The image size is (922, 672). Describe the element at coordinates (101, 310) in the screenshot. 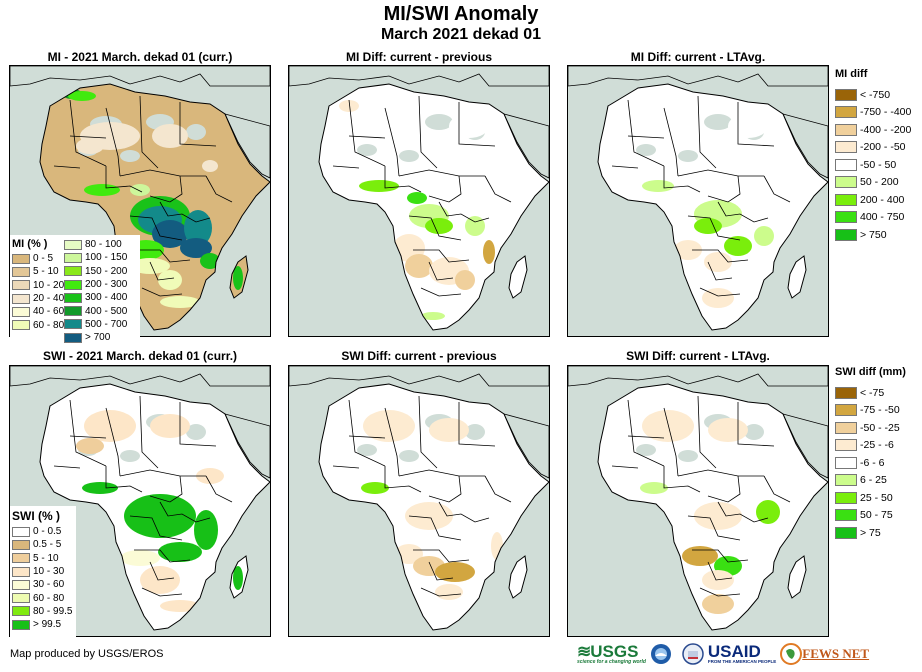

I see `legend-item: 400 - 500` at that location.